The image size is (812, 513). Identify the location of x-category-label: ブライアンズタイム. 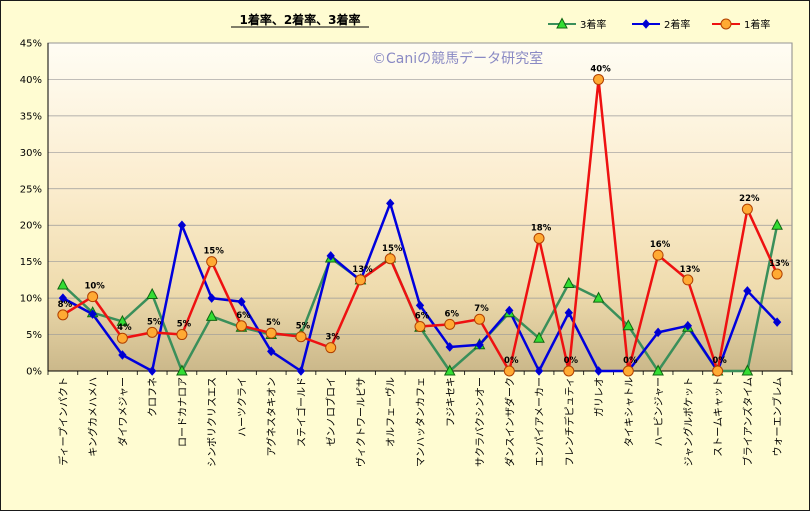
(747, 421).